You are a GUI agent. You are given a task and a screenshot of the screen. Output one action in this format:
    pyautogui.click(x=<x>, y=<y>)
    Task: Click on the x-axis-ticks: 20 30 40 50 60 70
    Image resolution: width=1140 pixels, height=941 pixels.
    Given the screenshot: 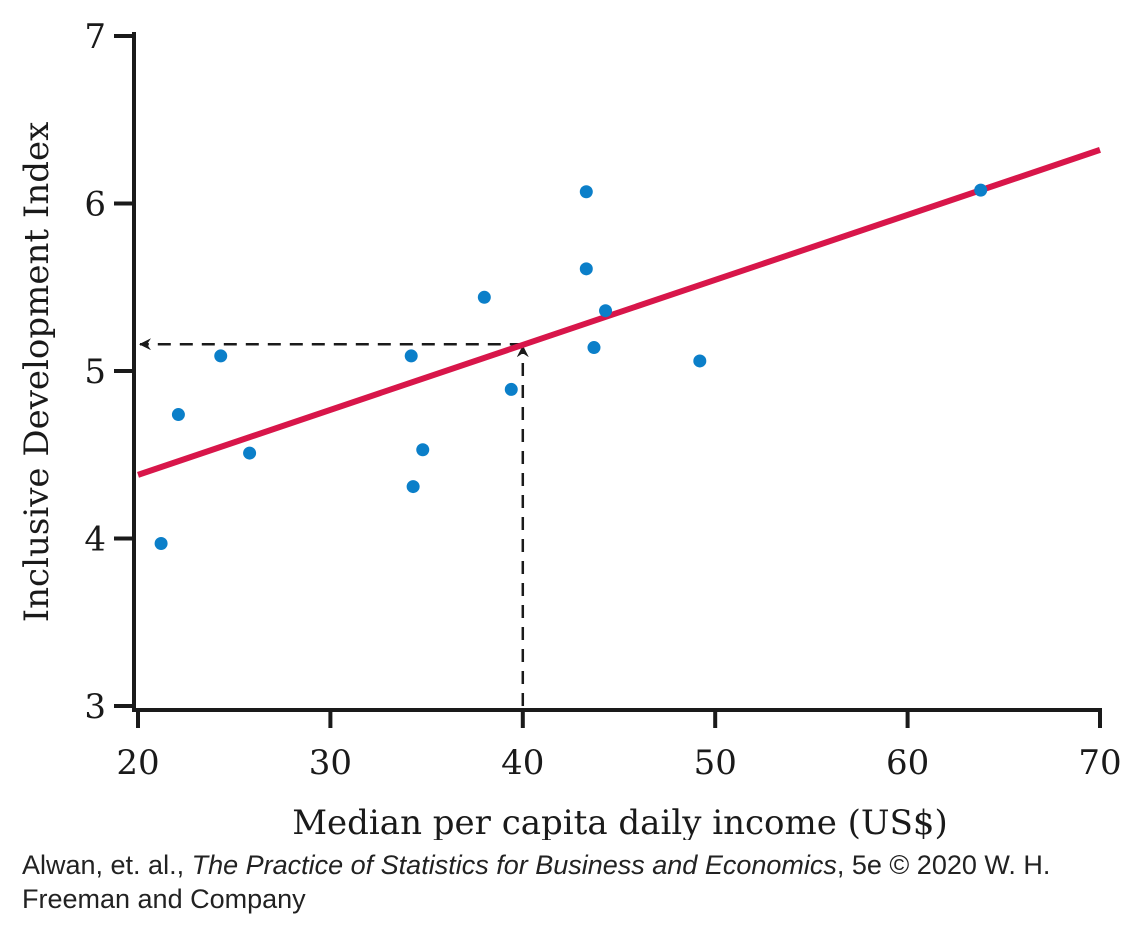 What is the action you would take?
    pyautogui.click(x=619, y=746)
    